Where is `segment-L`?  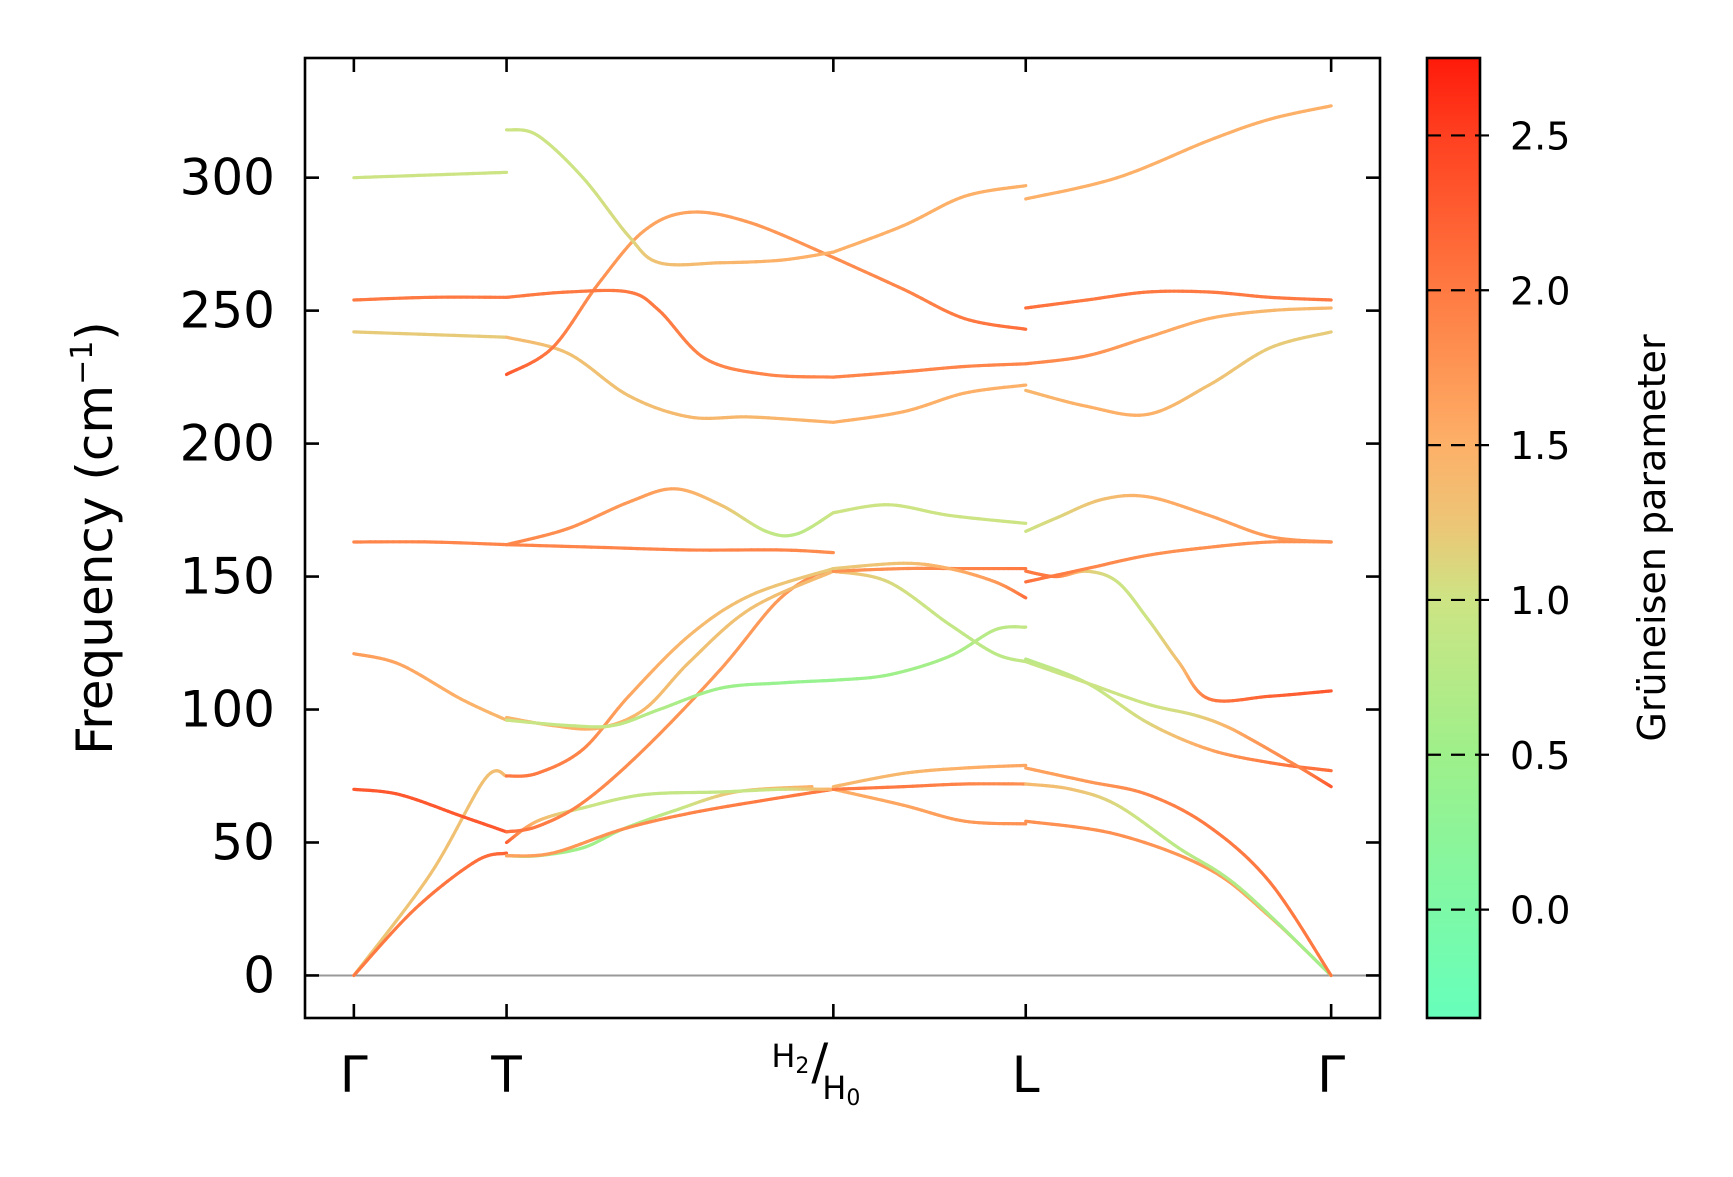 segment-L is located at coordinates (1178, 541).